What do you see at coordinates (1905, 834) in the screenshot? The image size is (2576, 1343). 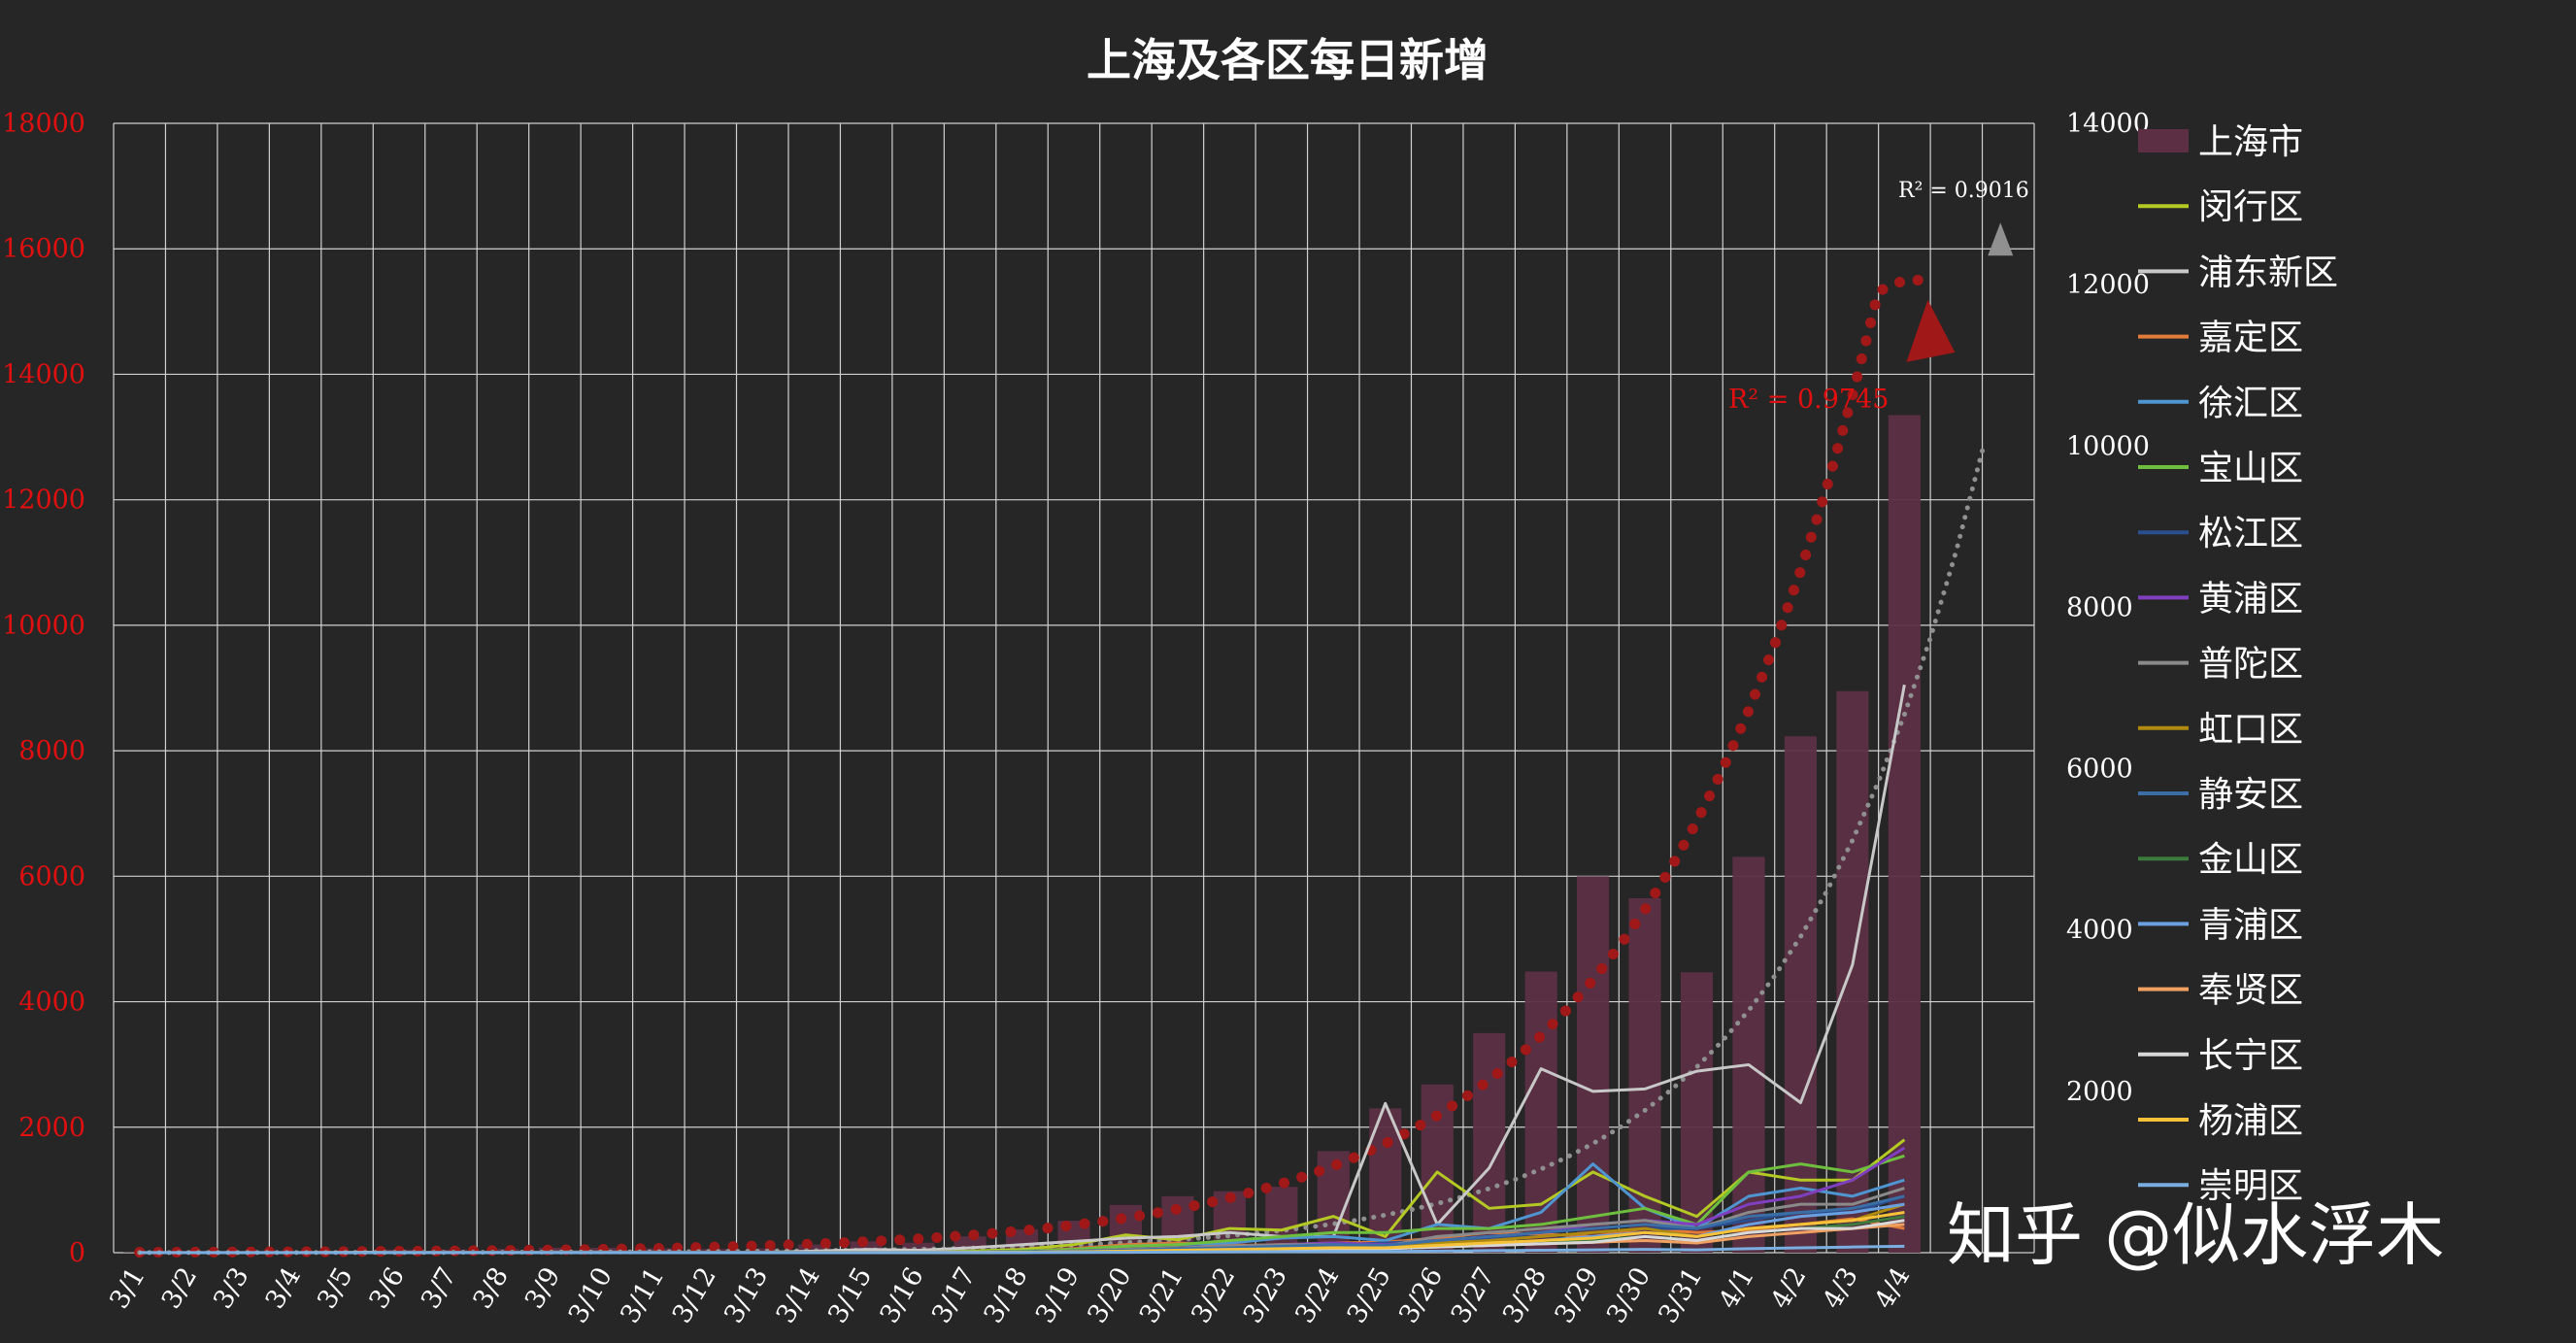 I see `bar-4/4` at bounding box center [1905, 834].